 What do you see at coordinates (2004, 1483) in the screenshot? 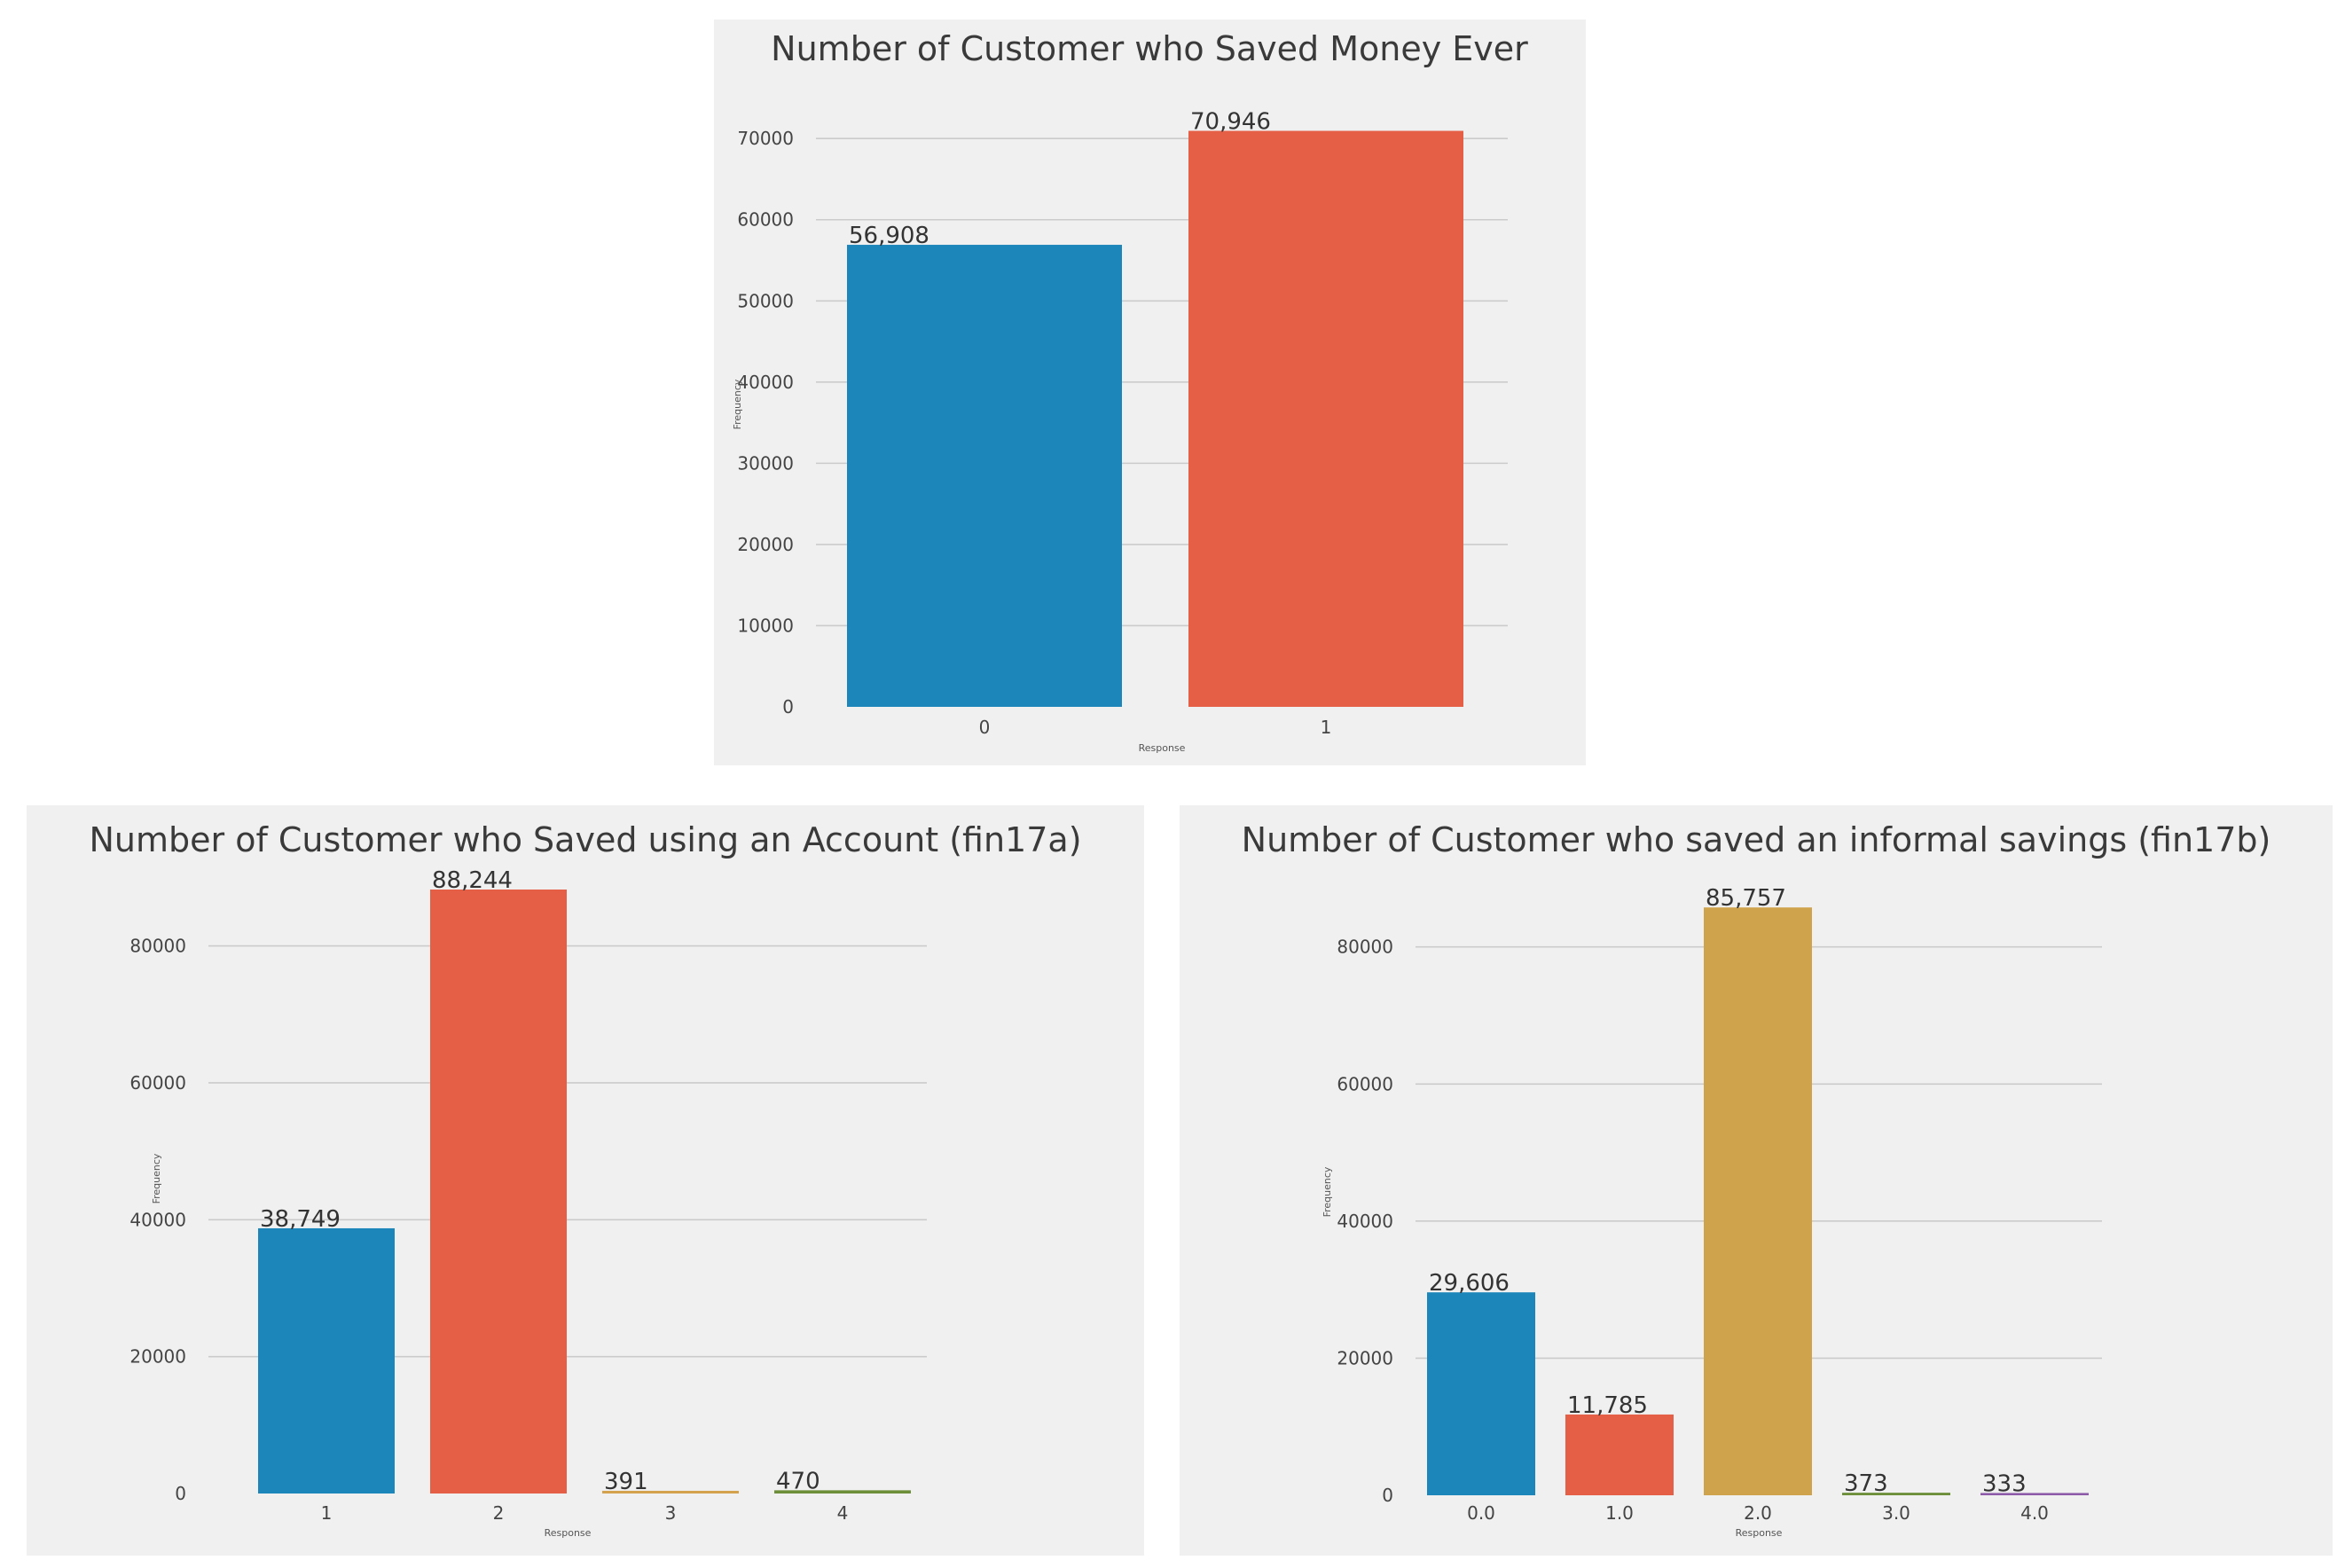
I see `data-label: 333` at bounding box center [2004, 1483].